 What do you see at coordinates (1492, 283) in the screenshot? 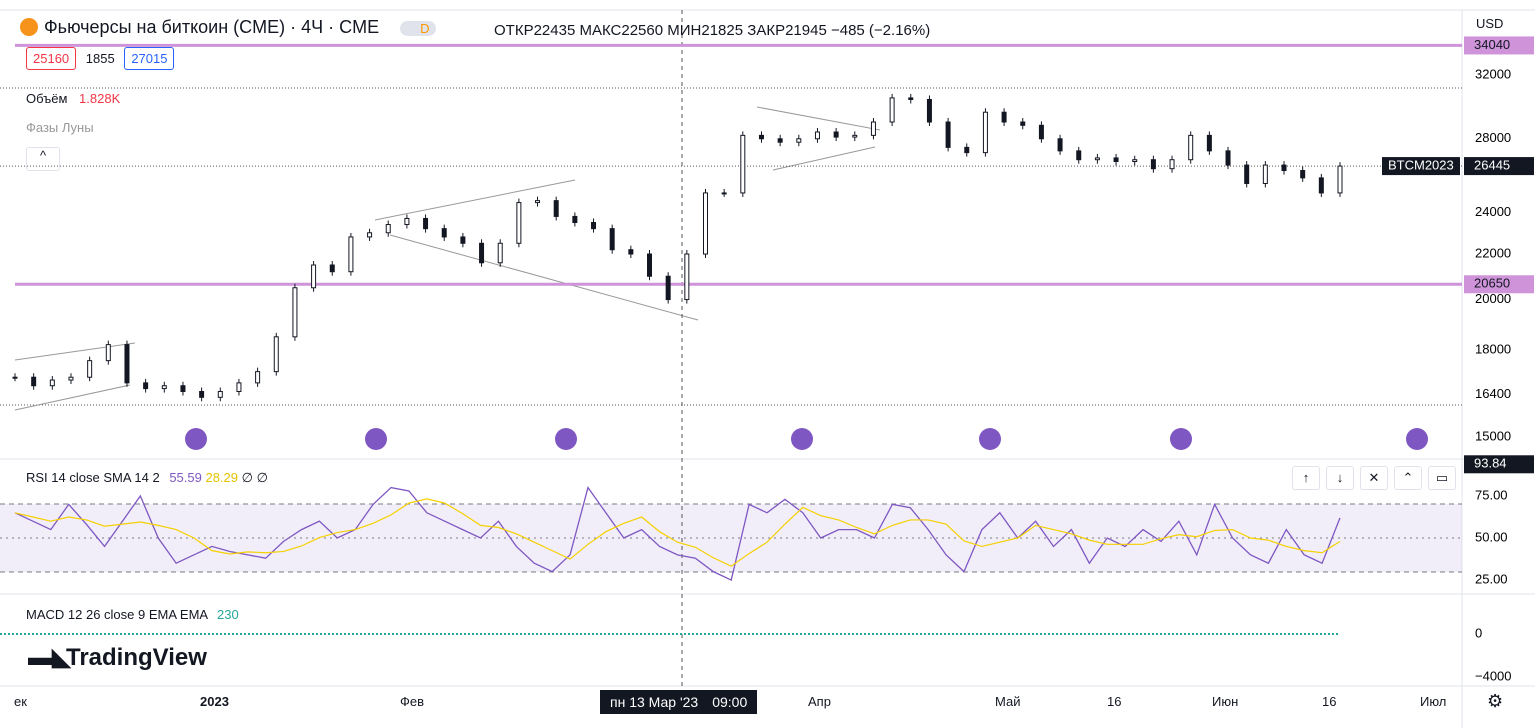
I see `level-label: 20650` at bounding box center [1492, 283].